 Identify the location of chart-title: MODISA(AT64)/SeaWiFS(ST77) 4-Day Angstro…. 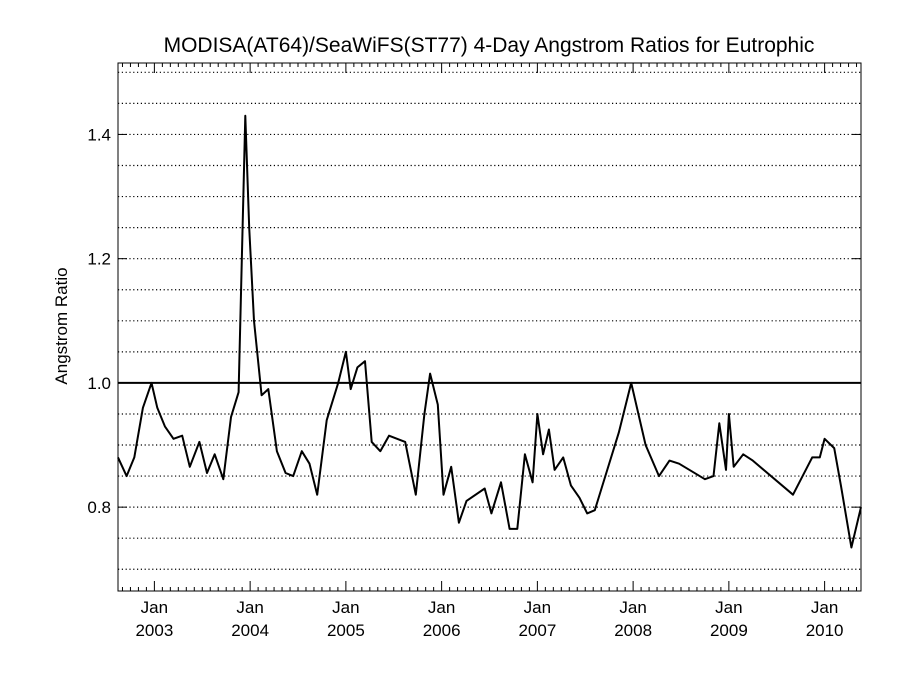
(489, 45).